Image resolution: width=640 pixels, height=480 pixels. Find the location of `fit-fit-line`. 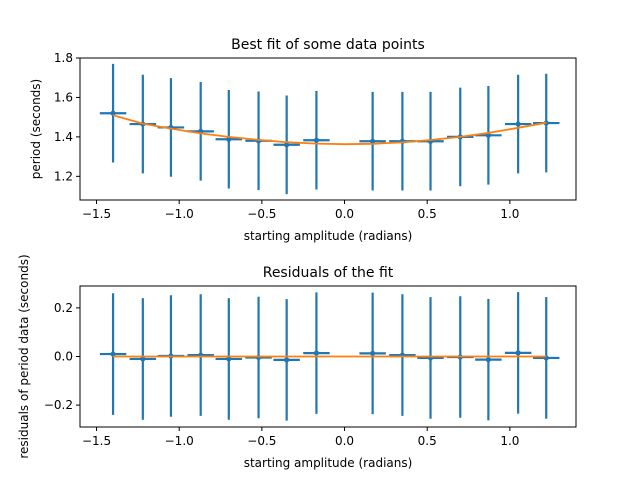

fit-fit-line is located at coordinates (329, 130).